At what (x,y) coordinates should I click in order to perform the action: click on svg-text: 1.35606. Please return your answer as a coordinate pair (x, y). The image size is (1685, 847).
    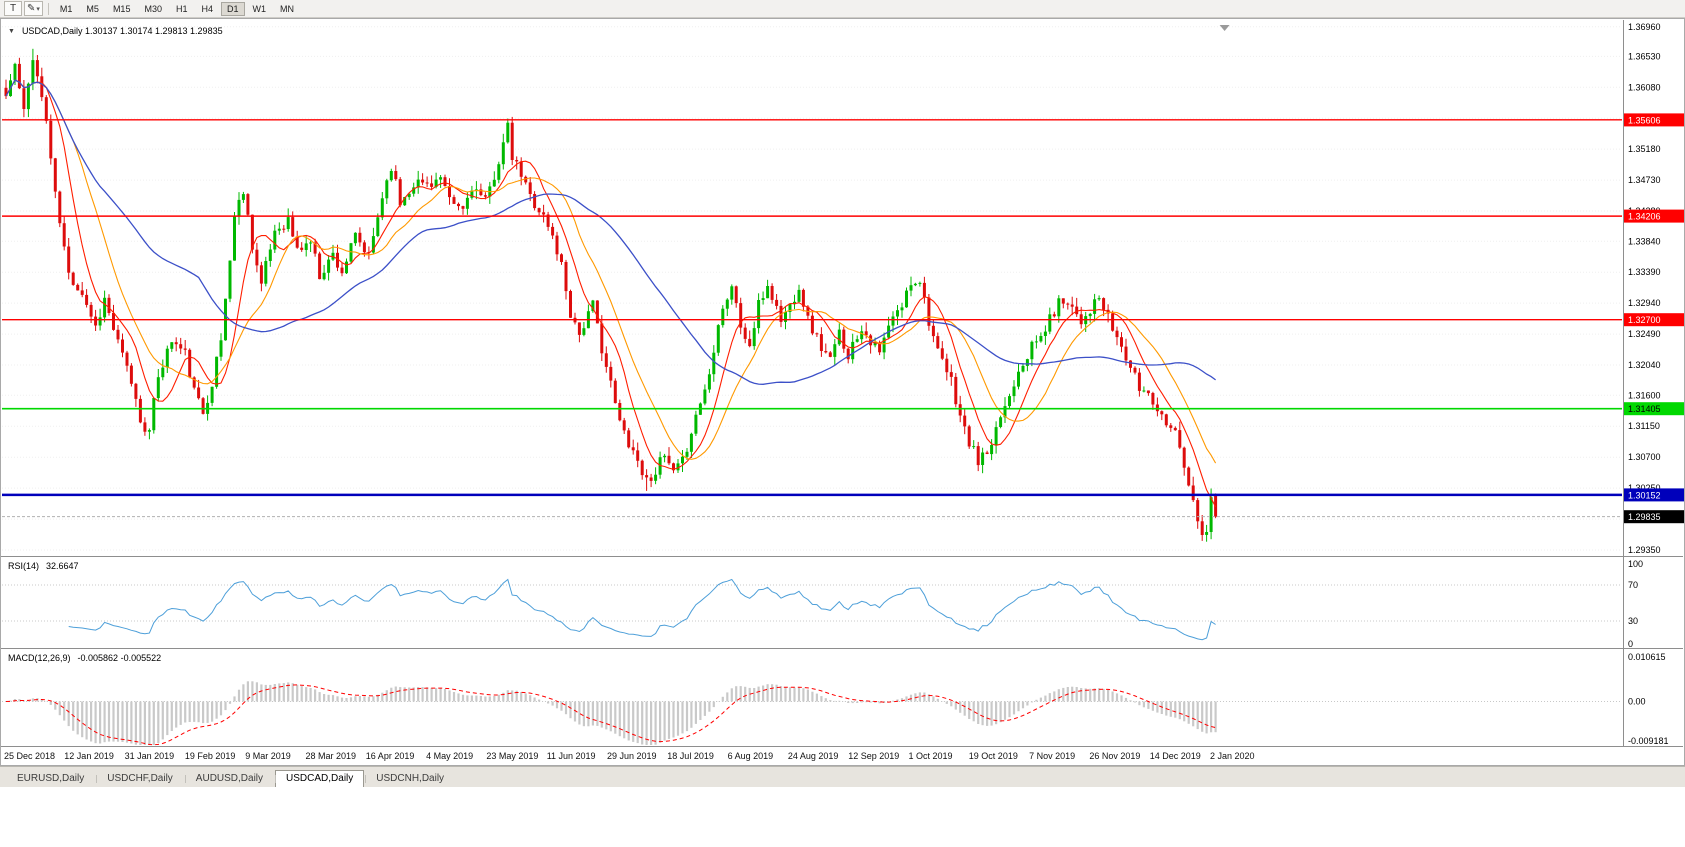
    Looking at the image, I should click on (1644, 120).